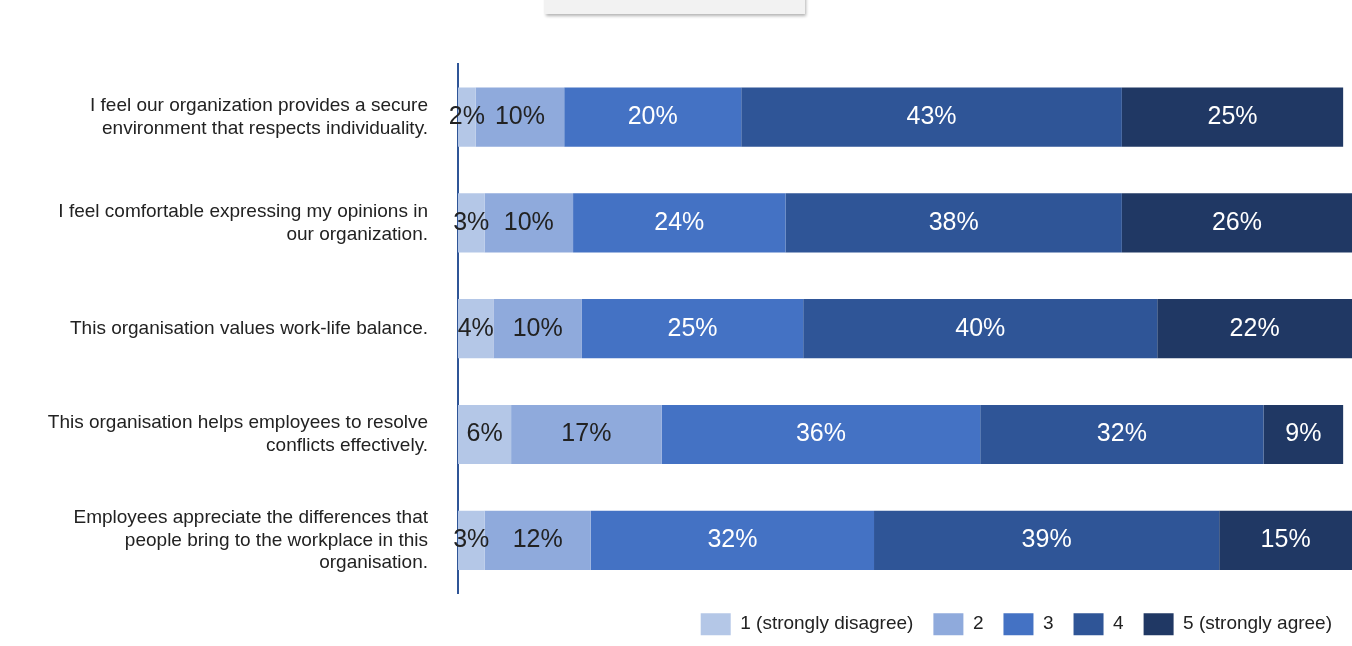  I want to click on data-label: 39%, so click(1046, 538).